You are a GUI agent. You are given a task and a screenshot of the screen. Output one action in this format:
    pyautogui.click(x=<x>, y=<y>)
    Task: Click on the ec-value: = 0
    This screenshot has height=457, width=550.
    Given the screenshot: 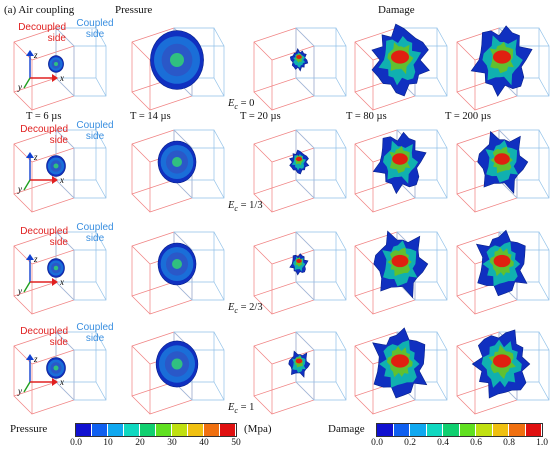 What is the action you would take?
    pyautogui.click(x=246, y=103)
    